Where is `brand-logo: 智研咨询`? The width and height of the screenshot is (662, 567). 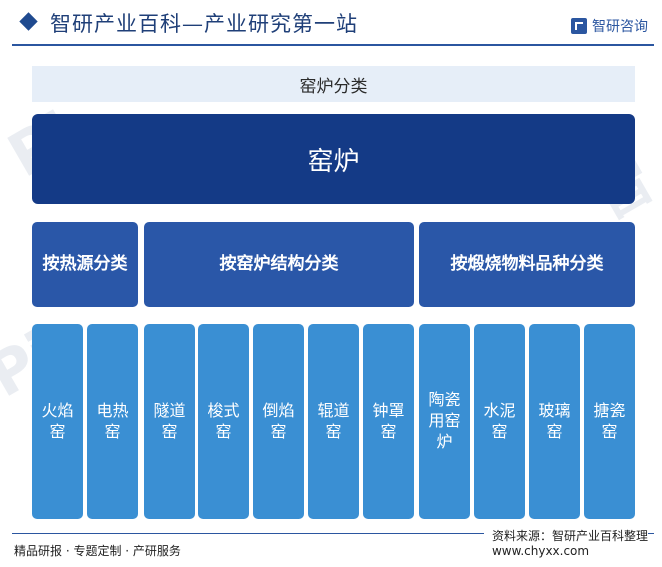
brand-logo: 智研咨询 is located at coordinates (609, 26).